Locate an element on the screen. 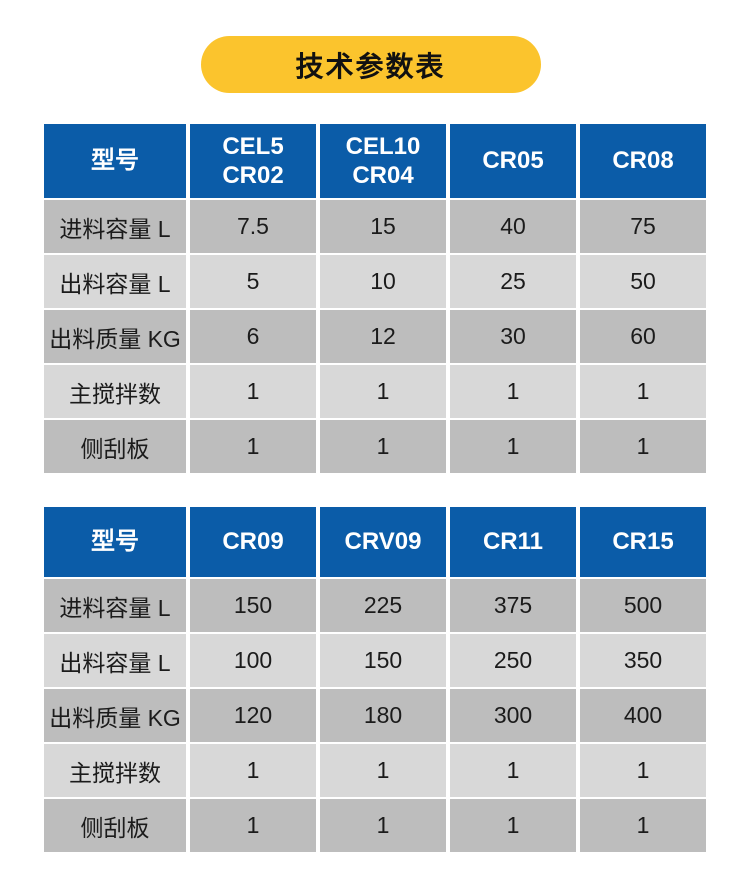 This screenshot has height=877, width=741. value-cell: 250 is located at coordinates (513, 660).